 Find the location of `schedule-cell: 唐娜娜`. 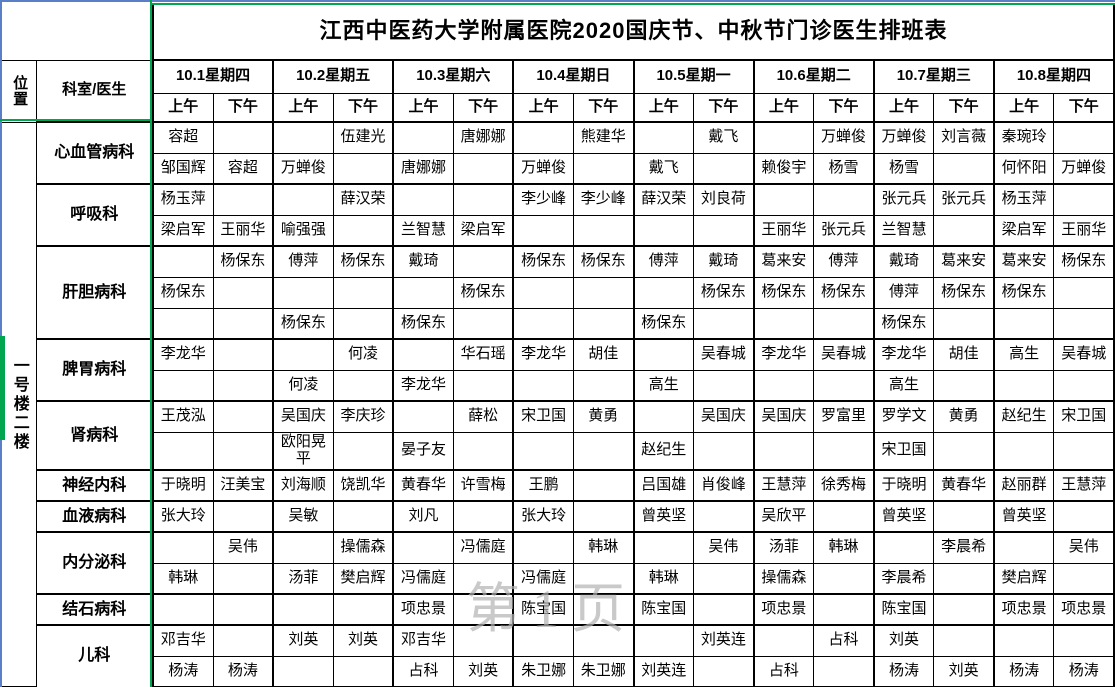

schedule-cell: 唐娜娜 is located at coordinates (483, 137).